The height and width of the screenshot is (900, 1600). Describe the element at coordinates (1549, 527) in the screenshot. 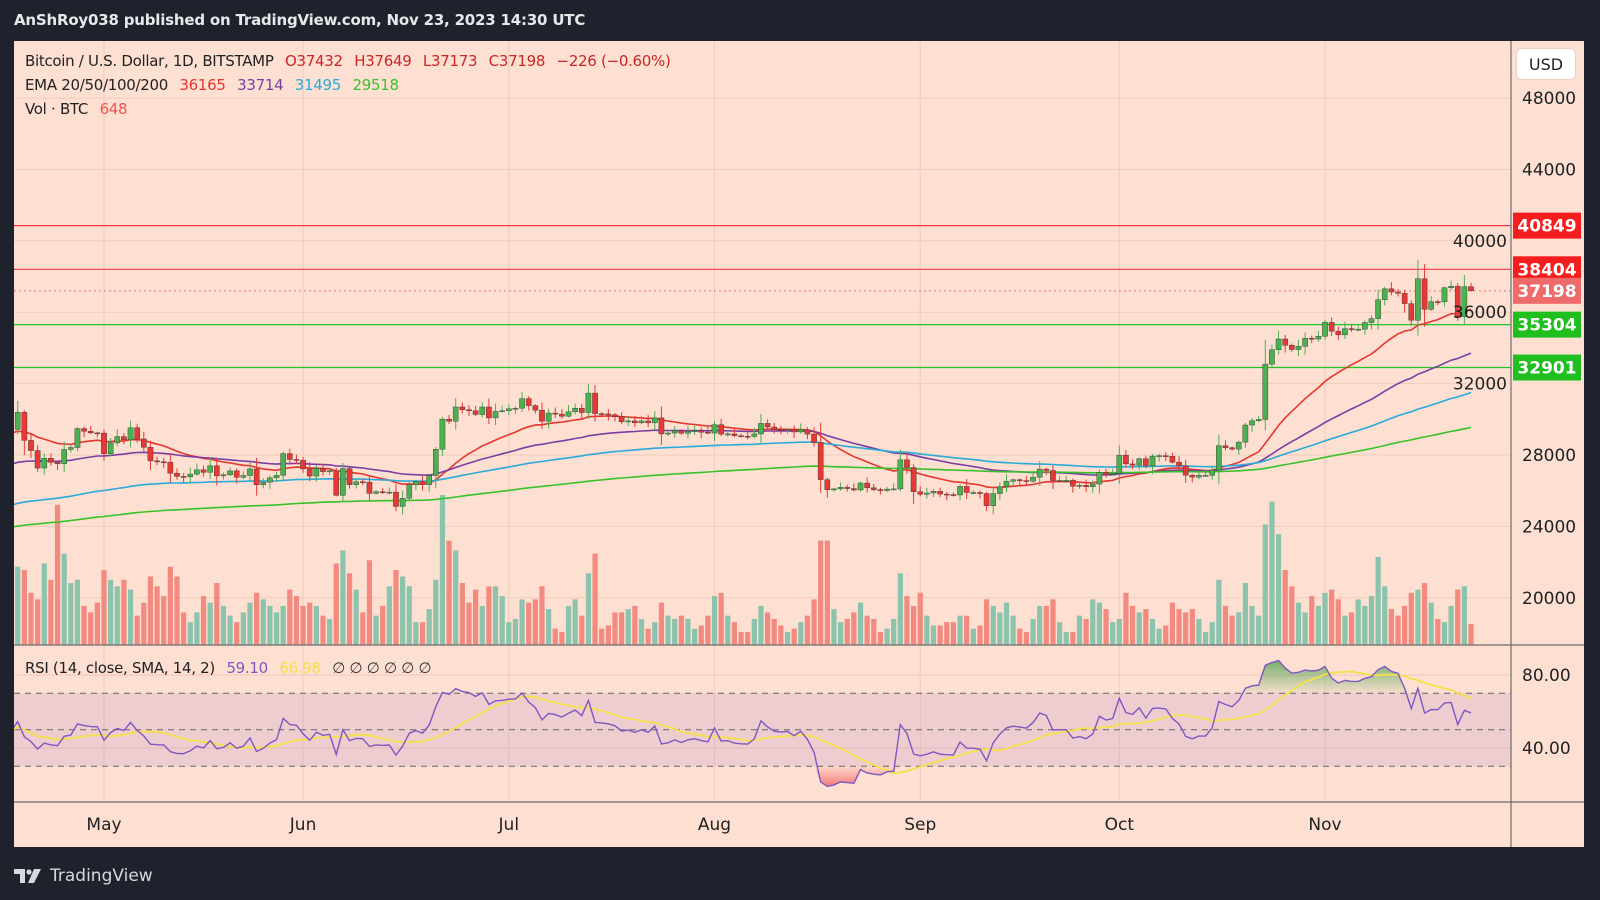

I see `y-tick-label: 24000` at that location.